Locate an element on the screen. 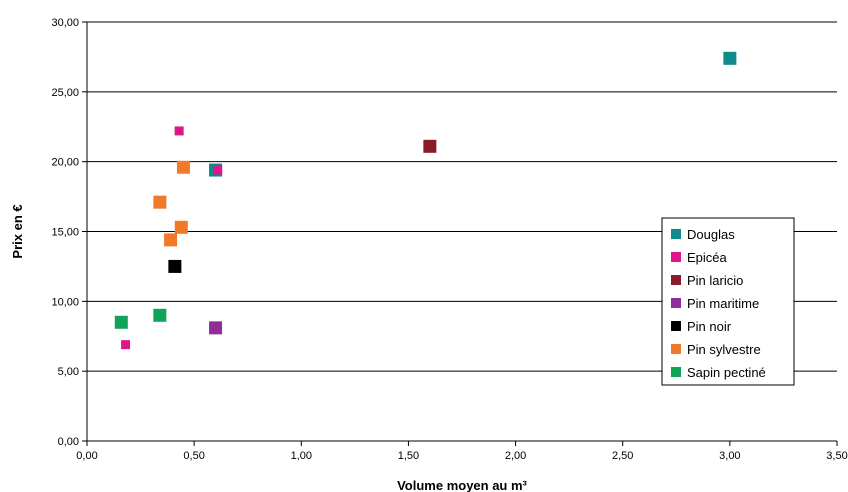  y-tick-label: 5,00 is located at coordinates (68, 372).